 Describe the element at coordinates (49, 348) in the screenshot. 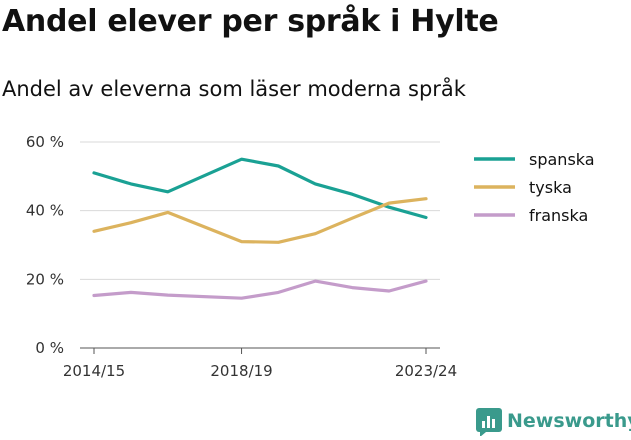

I see `y-tick-label: 0 %` at that location.